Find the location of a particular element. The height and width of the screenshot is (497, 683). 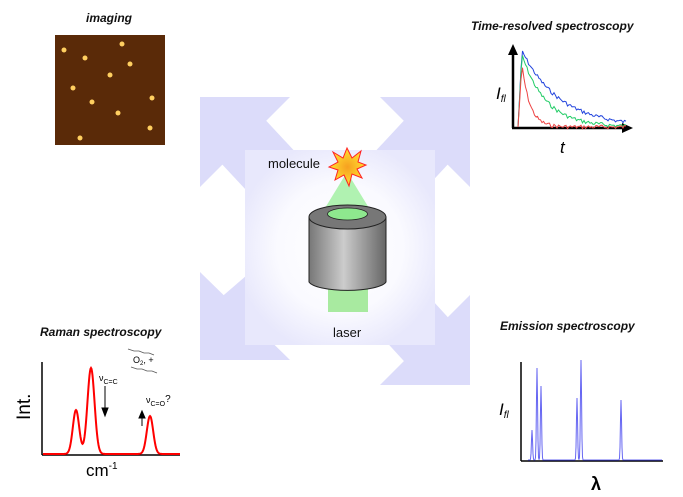

laser-label: laser is located at coordinates (347, 332).